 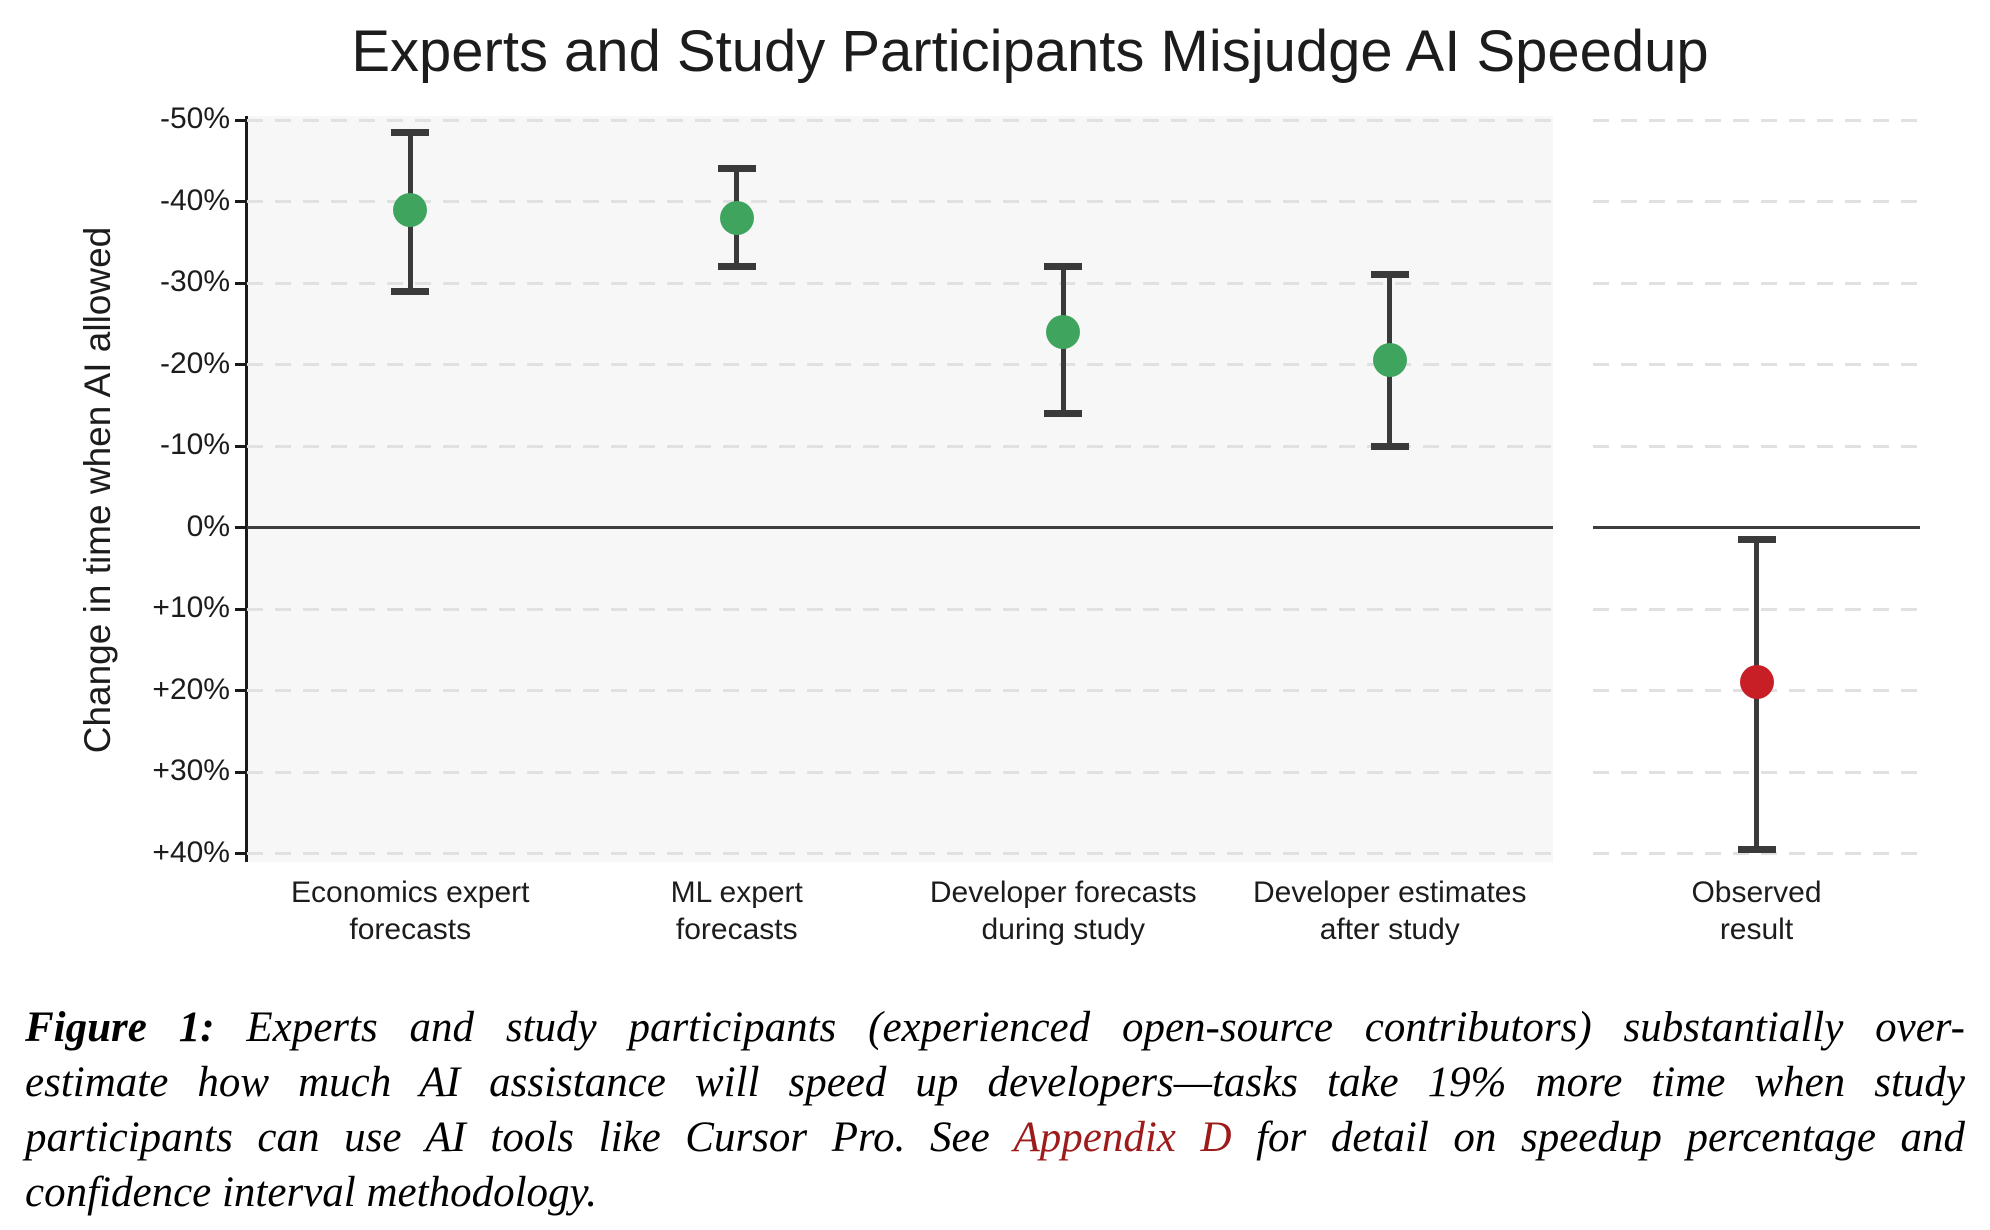 I want to click on x-category-label-line: Economics expert, so click(x=410, y=892).